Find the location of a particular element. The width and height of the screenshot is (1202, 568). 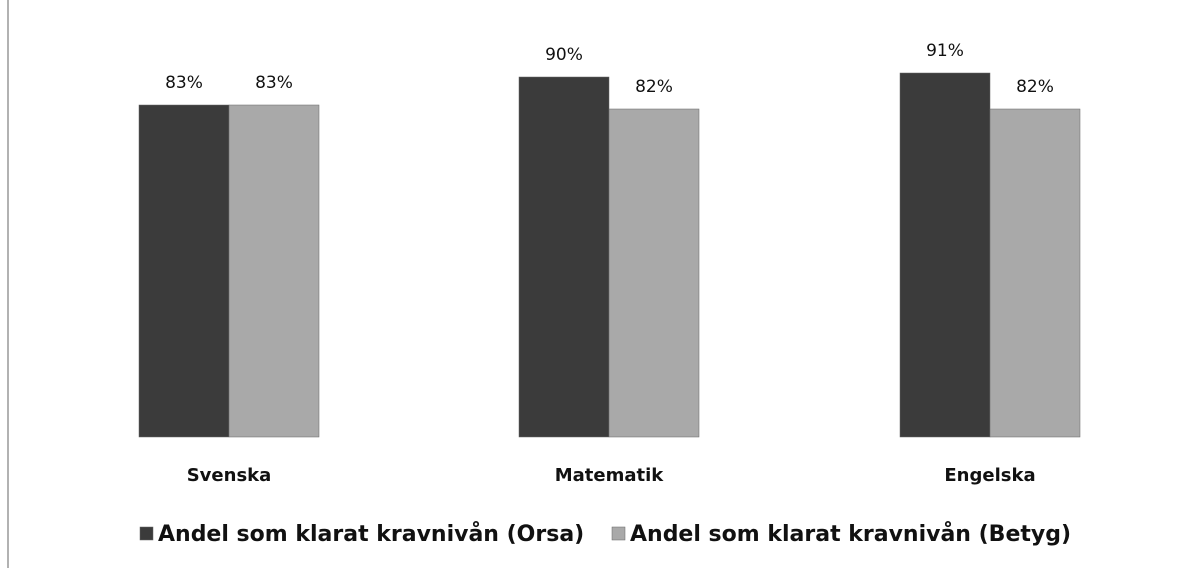

value-label: 91% is located at coordinates (945, 51).